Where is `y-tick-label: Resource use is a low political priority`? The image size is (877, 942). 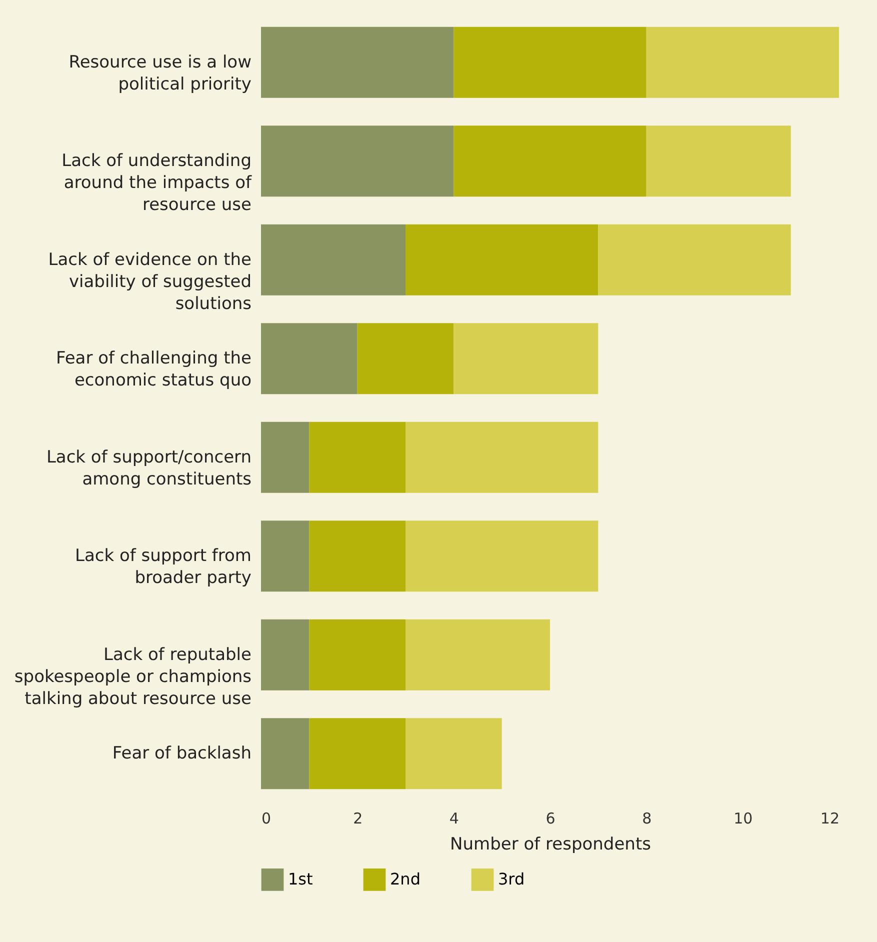
y-tick-label: Resource use is a low political priority is located at coordinates (160, 73).